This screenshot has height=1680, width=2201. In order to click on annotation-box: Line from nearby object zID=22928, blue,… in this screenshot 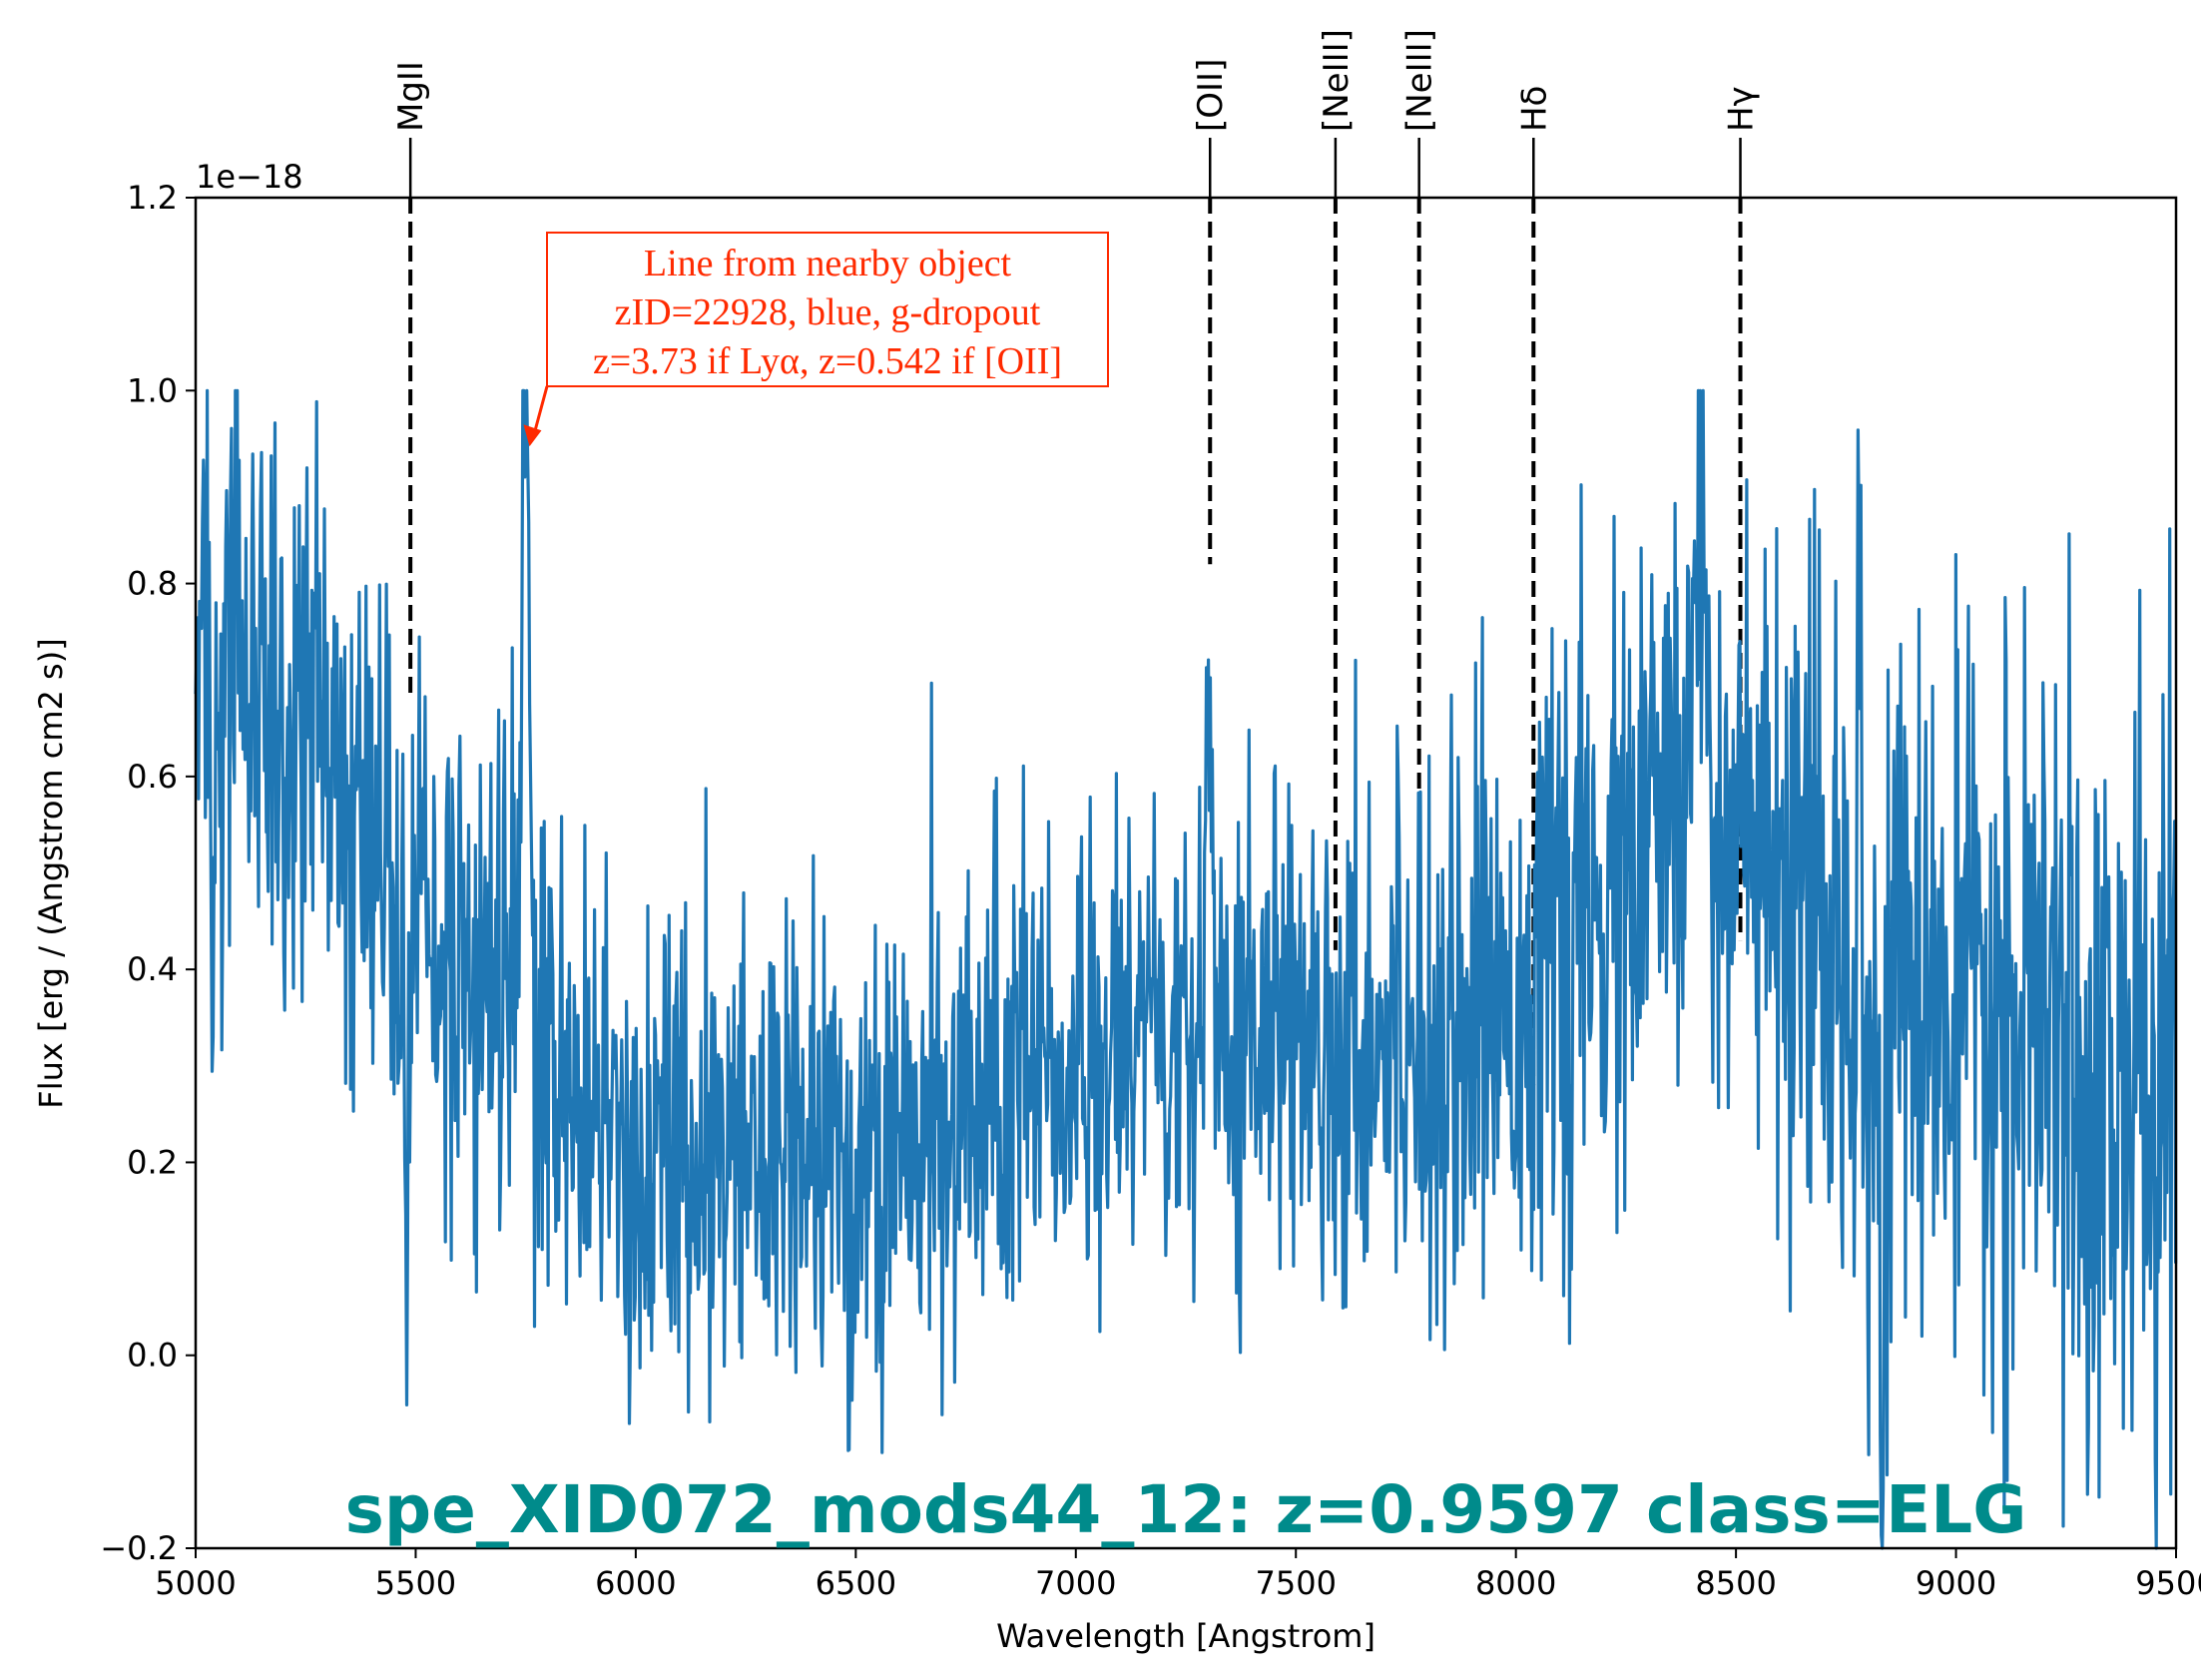, I will do `click(827, 309)`.